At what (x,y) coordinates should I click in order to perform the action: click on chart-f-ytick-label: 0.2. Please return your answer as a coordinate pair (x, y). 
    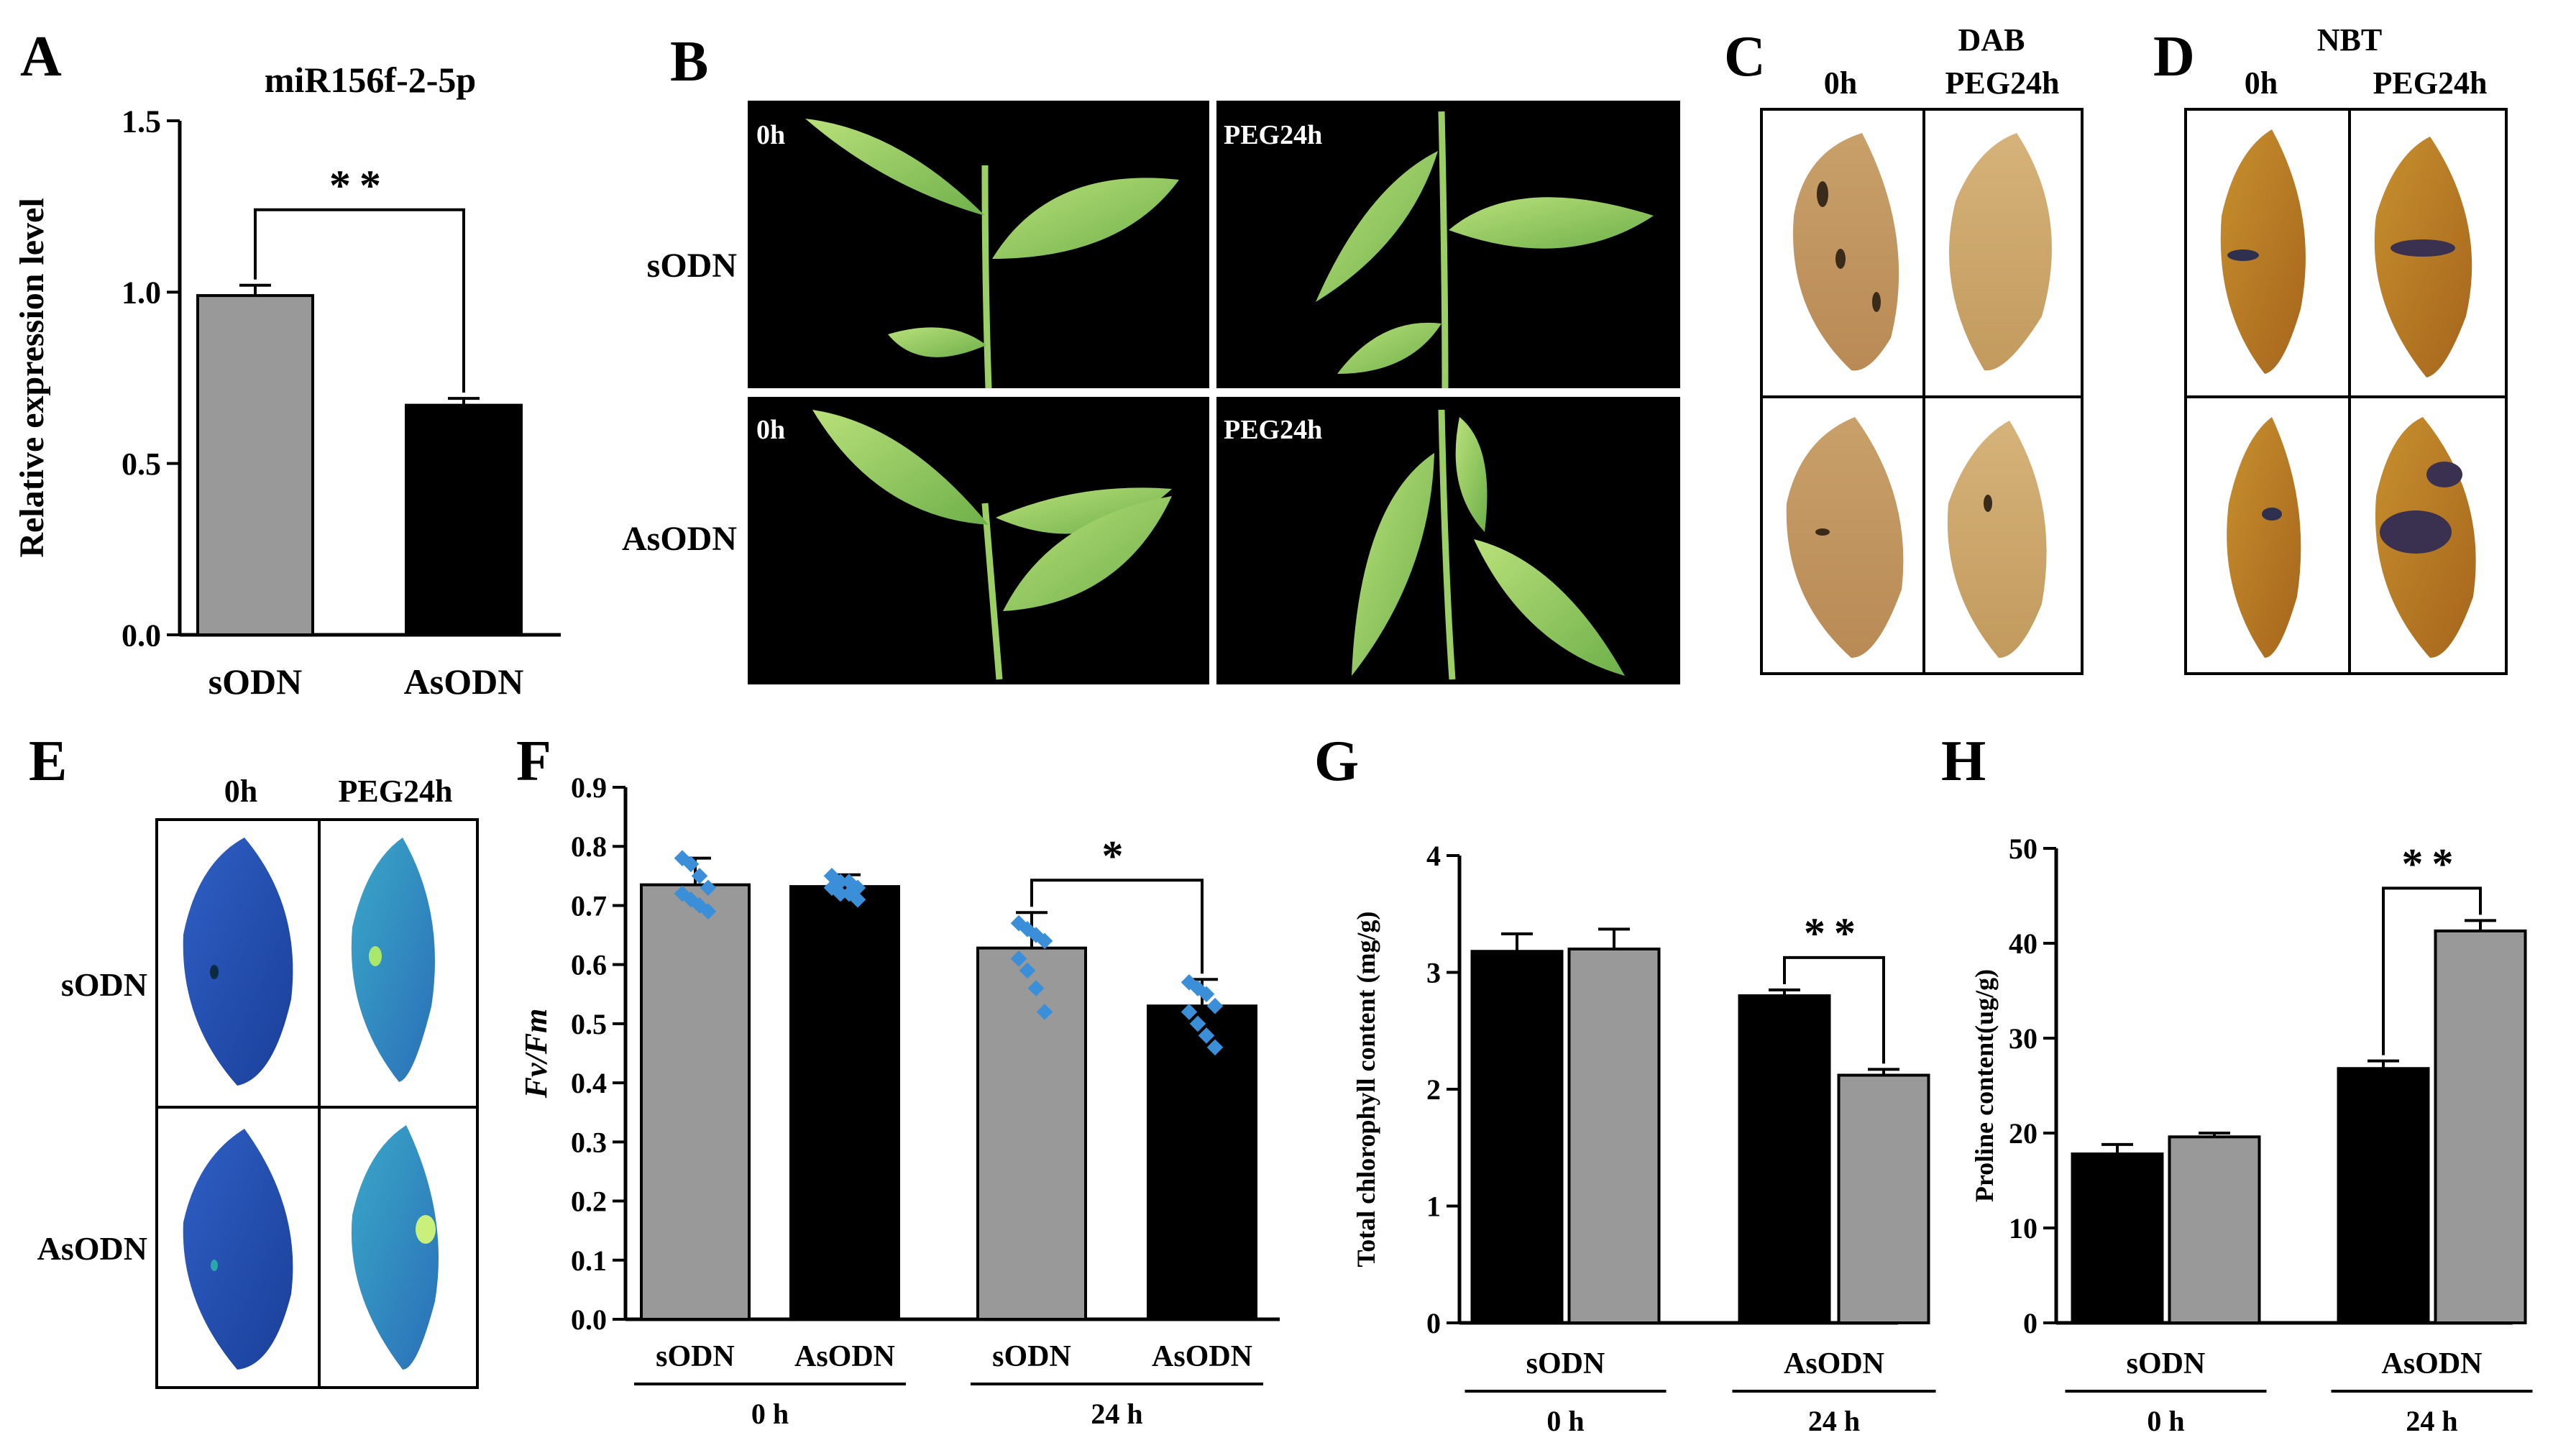
    Looking at the image, I should click on (589, 1202).